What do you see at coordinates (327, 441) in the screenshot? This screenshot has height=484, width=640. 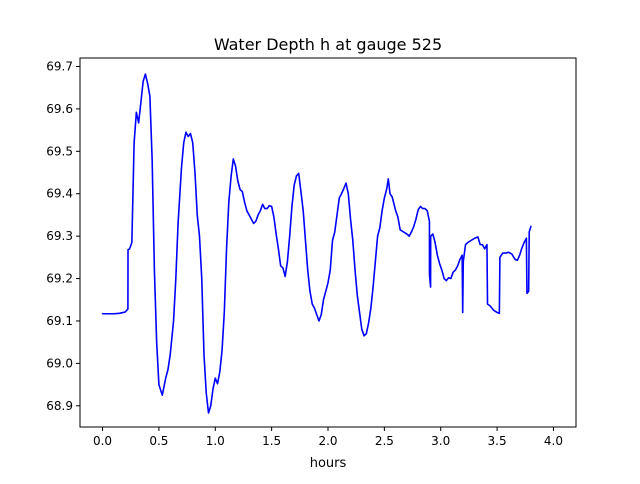 I see `x-tick-label: 2.0` at bounding box center [327, 441].